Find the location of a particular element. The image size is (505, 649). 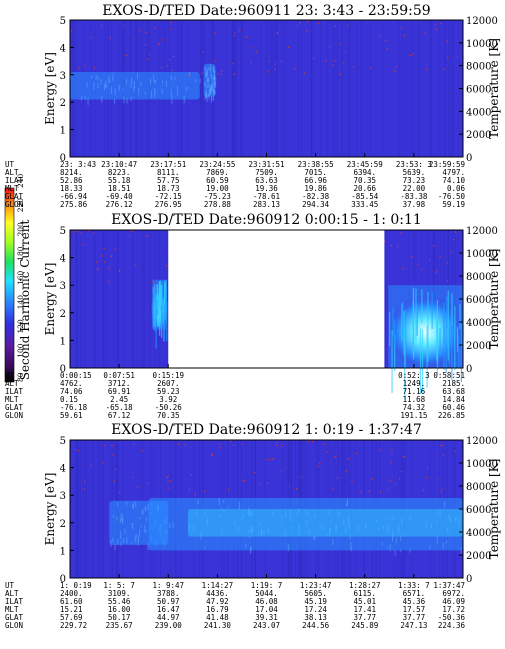

orbit-glon-value: 229.72 is located at coordinates (73, 625).